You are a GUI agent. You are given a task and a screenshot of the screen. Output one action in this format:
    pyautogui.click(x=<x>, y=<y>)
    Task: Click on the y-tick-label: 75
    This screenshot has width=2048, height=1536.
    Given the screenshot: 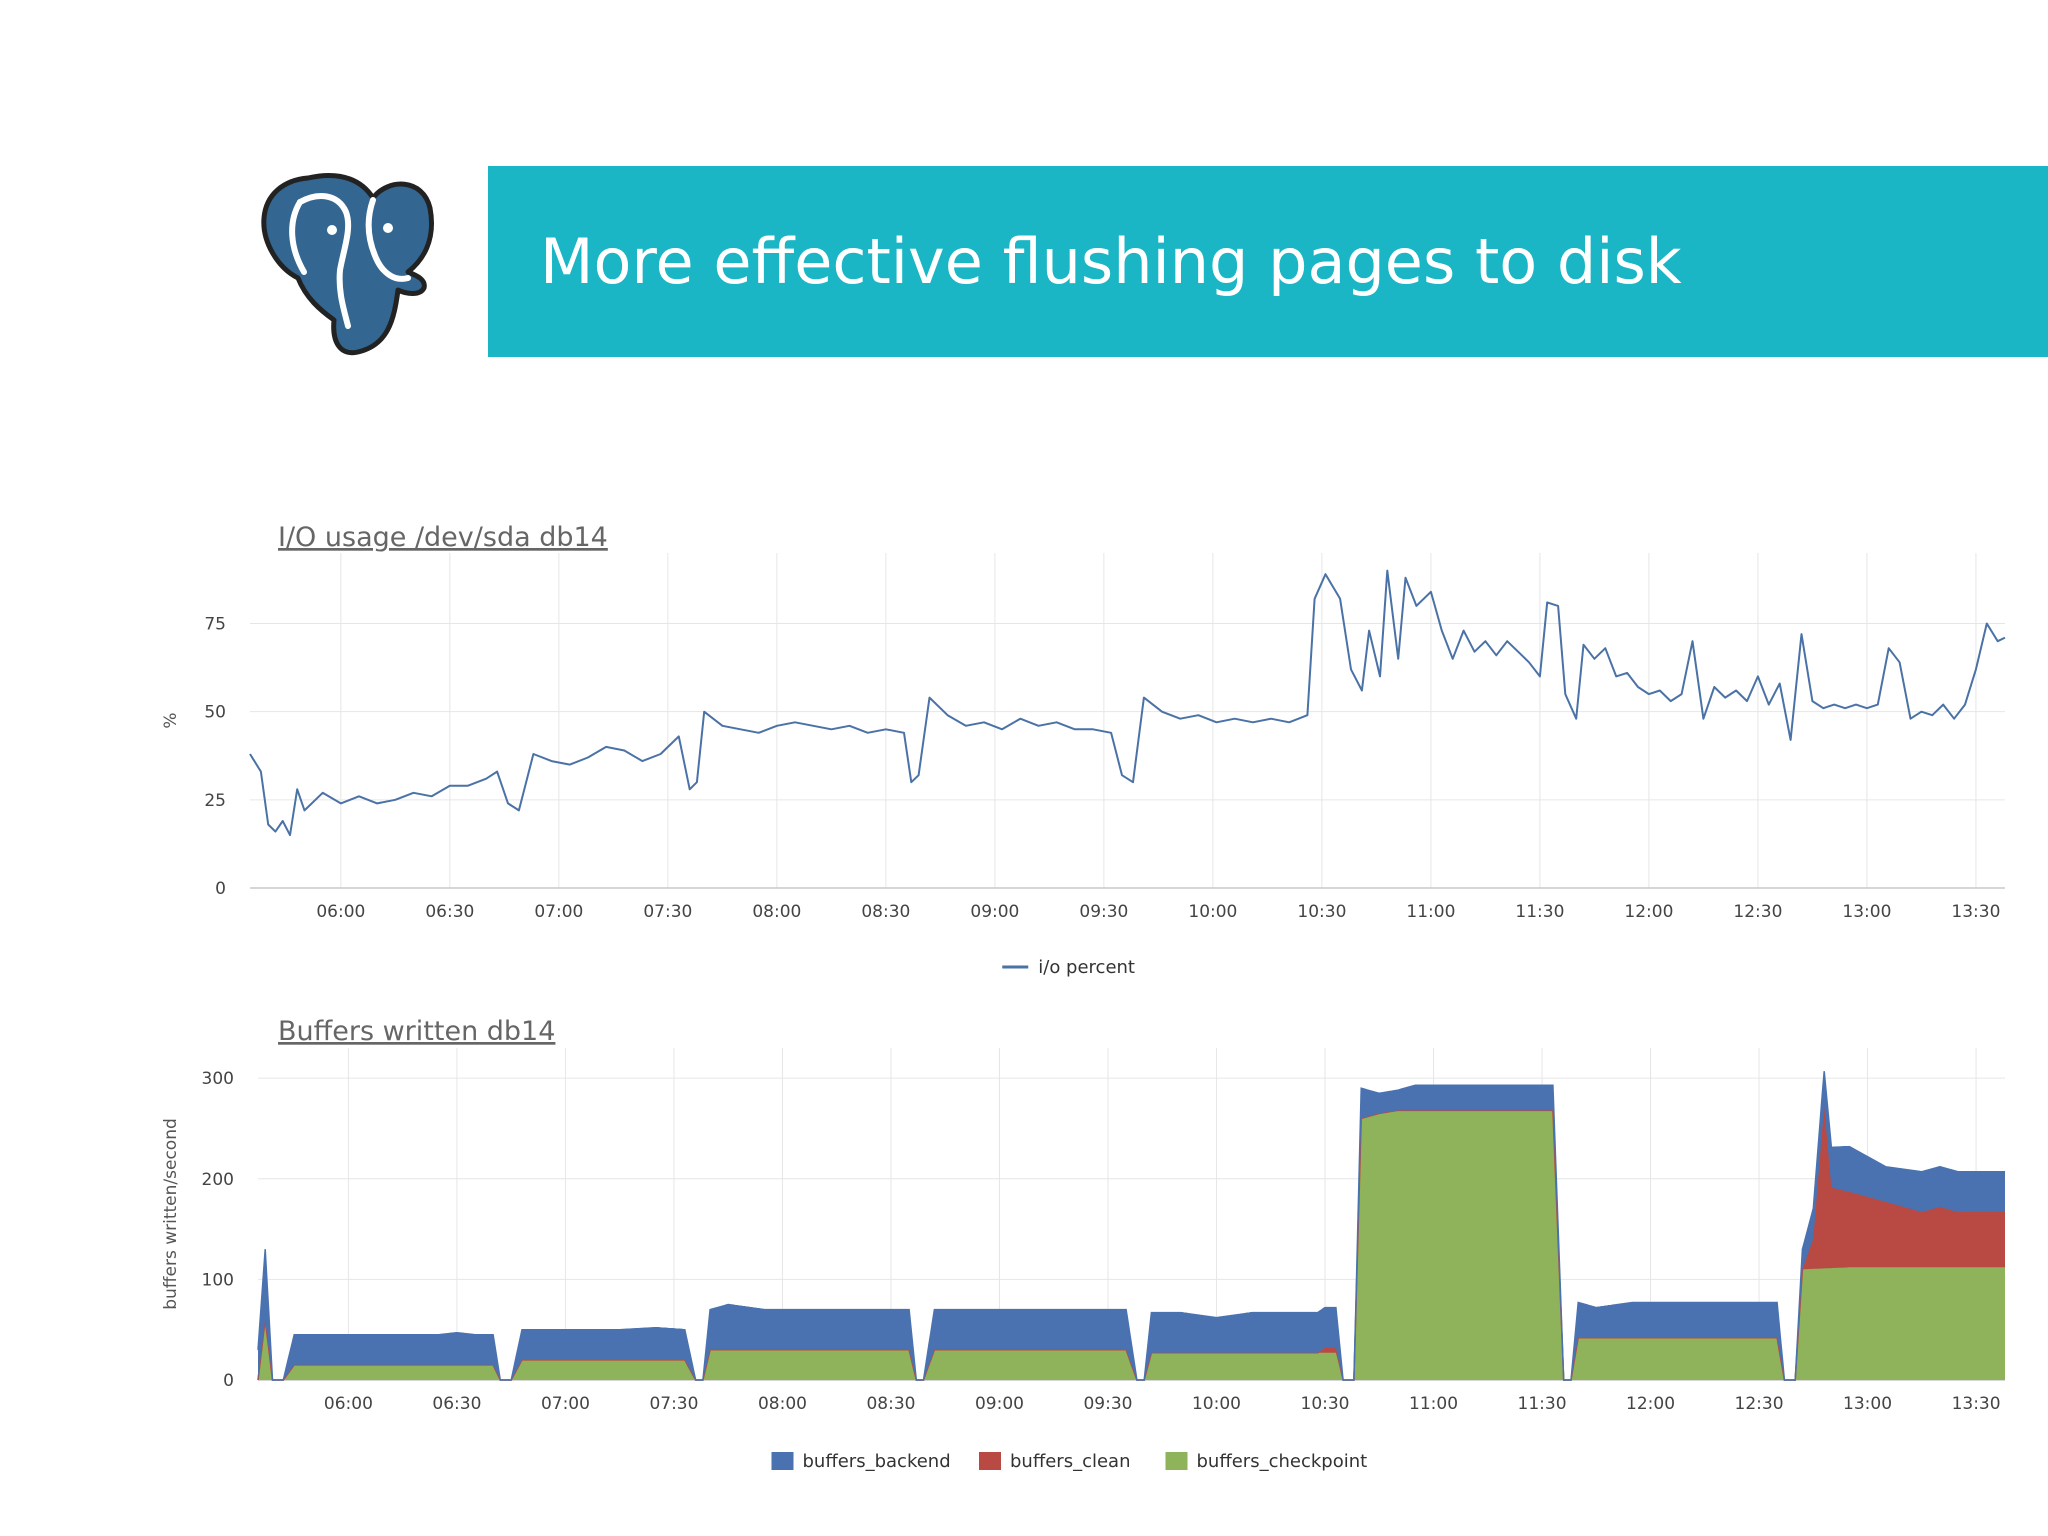 What is the action you would take?
    pyautogui.click(x=215, y=625)
    